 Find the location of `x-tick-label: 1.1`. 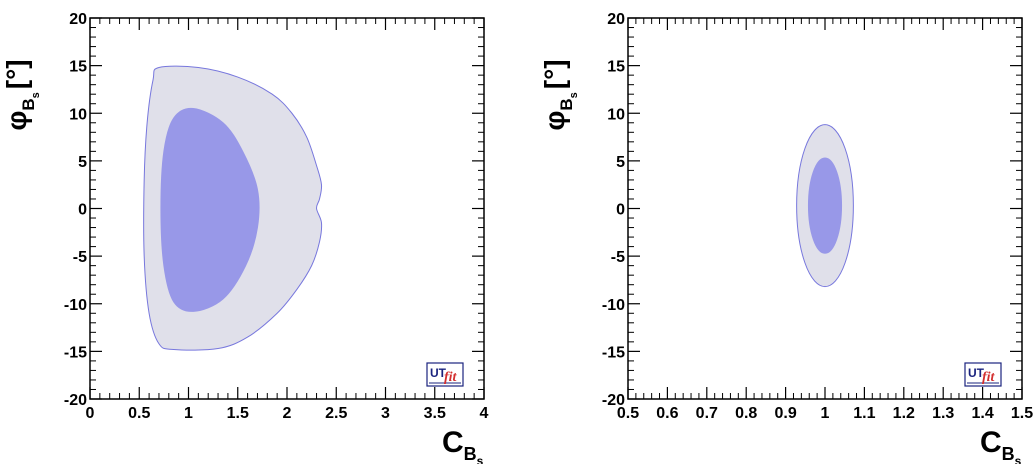

x-tick-label: 1.1 is located at coordinates (864, 413).